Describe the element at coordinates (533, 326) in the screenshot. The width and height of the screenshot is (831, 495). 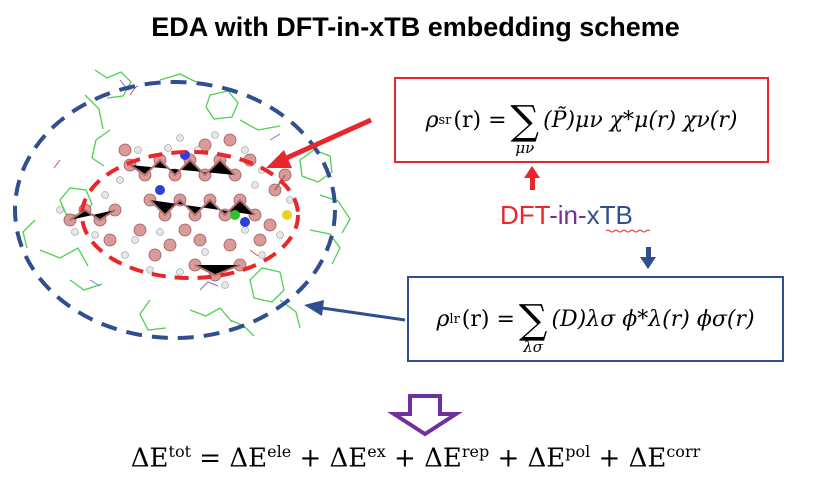
I see `lr-sum: ∑ λσ` at that location.